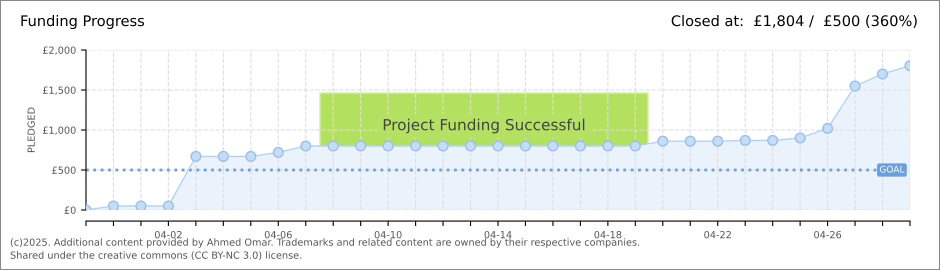 This screenshot has width=940, height=270. I want to click on annotation: Project Funding Successful, so click(484, 126).